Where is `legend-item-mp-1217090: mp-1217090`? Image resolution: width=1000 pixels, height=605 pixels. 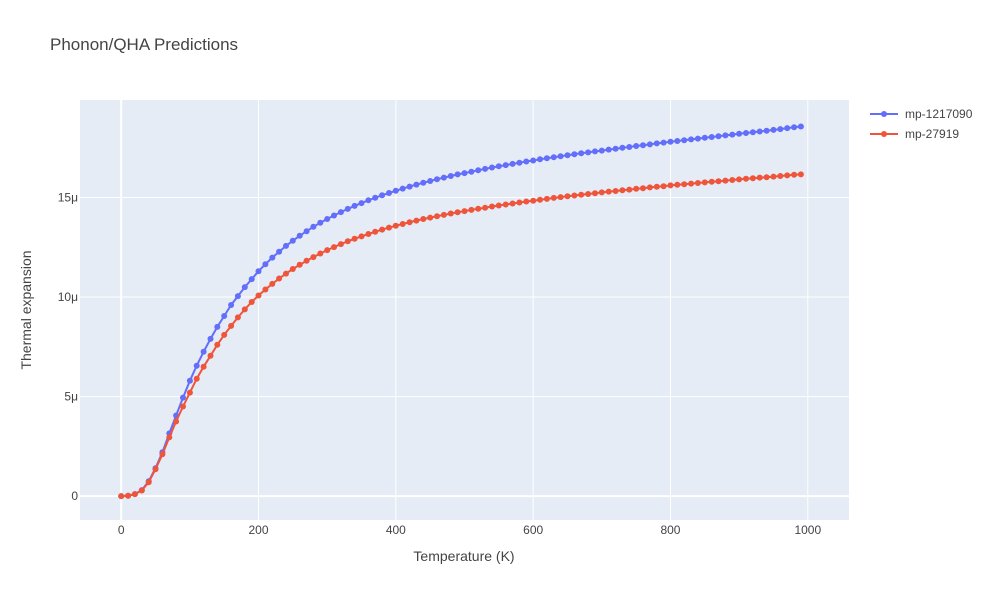 legend-item-mp-1217090: mp-1217090 is located at coordinates (921, 114).